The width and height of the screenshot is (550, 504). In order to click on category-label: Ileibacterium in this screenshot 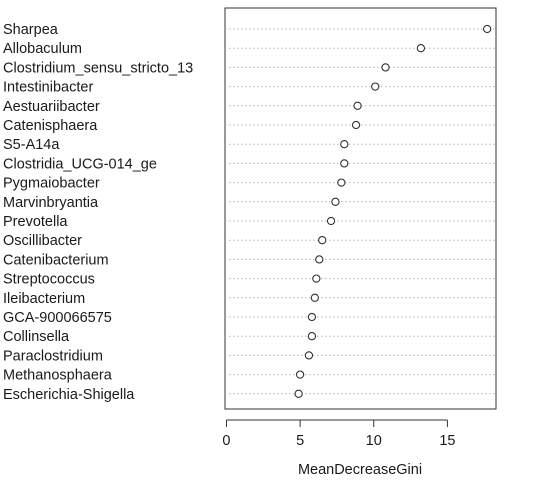, I will do `click(44, 299)`.